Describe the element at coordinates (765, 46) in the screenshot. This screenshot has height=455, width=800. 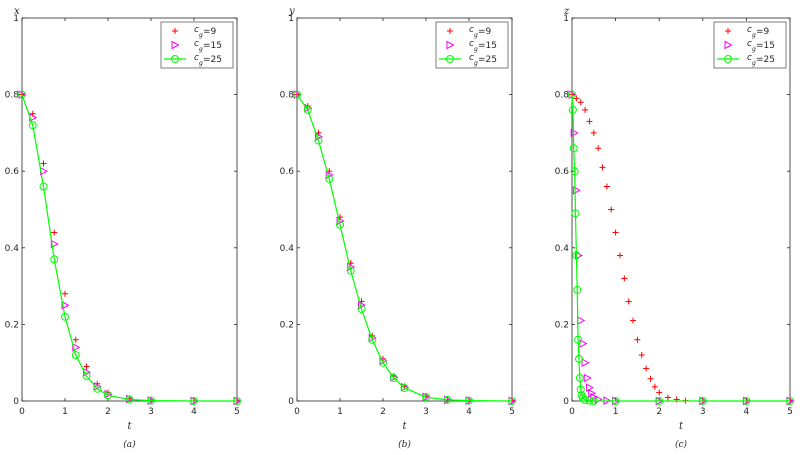
I see `legend-value: =15` at that location.